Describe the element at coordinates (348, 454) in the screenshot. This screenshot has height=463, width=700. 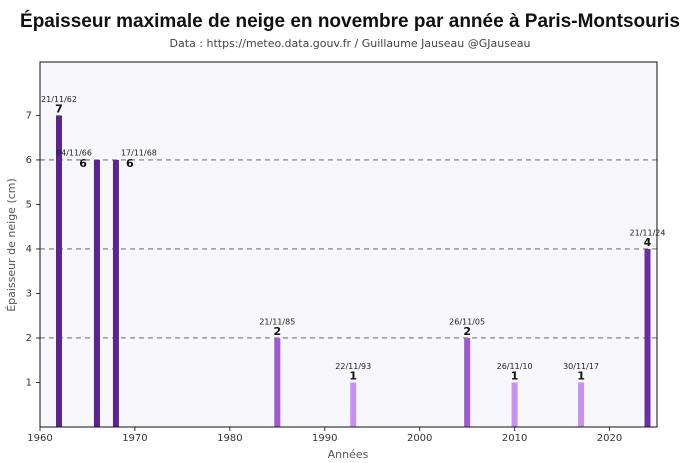
I see `x-axis-label: Années` at that location.